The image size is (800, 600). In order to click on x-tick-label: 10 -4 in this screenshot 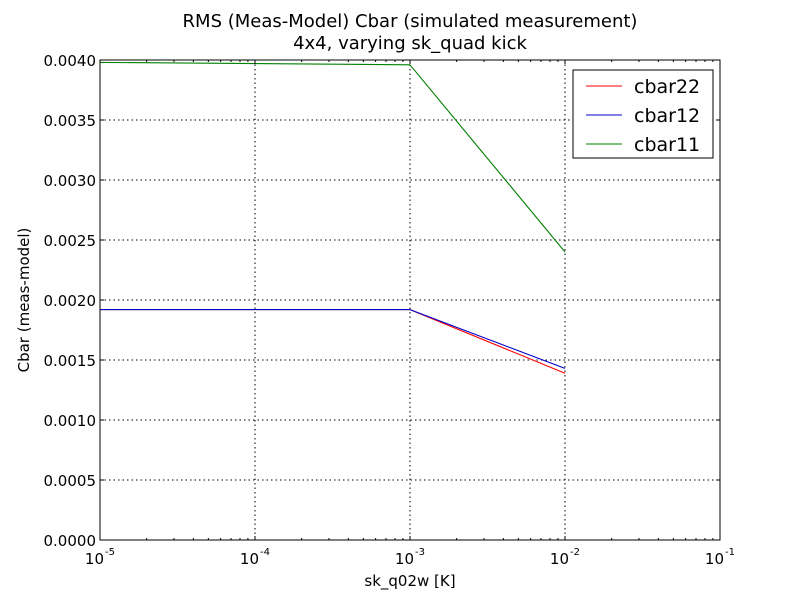, I will do `click(255, 557)`.